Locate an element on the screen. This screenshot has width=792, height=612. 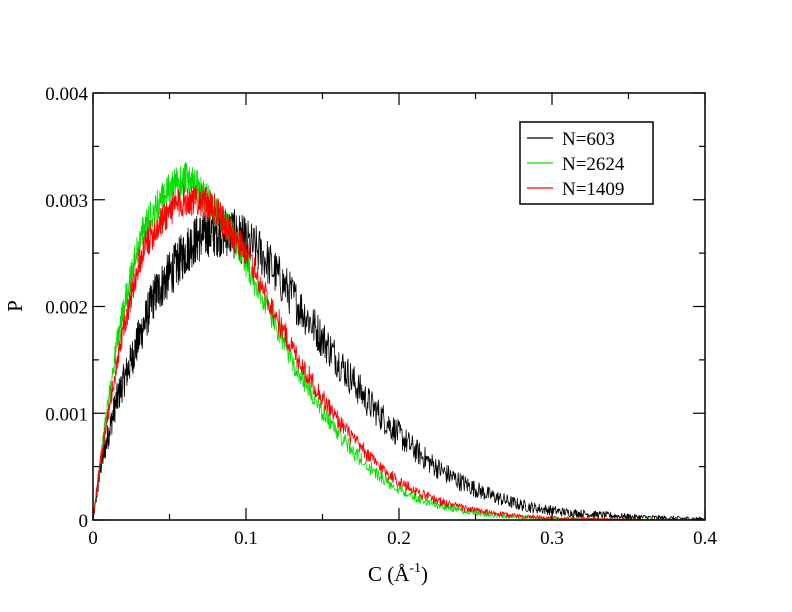
x-tick-label: 0.3 is located at coordinates (552, 538).